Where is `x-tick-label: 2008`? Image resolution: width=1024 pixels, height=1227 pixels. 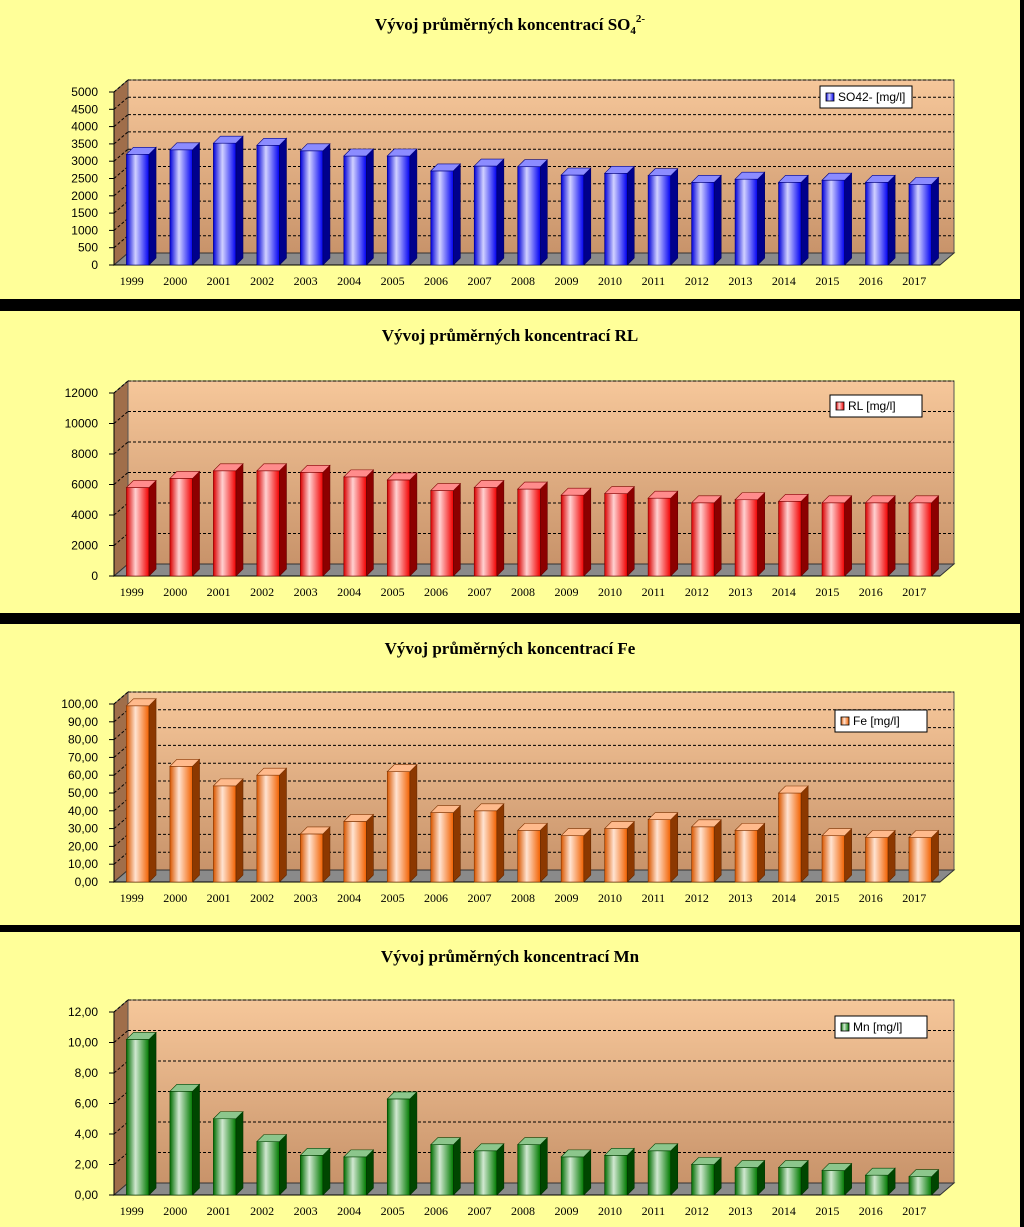 x-tick-label: 2008 is located at coordinates (523, 592).